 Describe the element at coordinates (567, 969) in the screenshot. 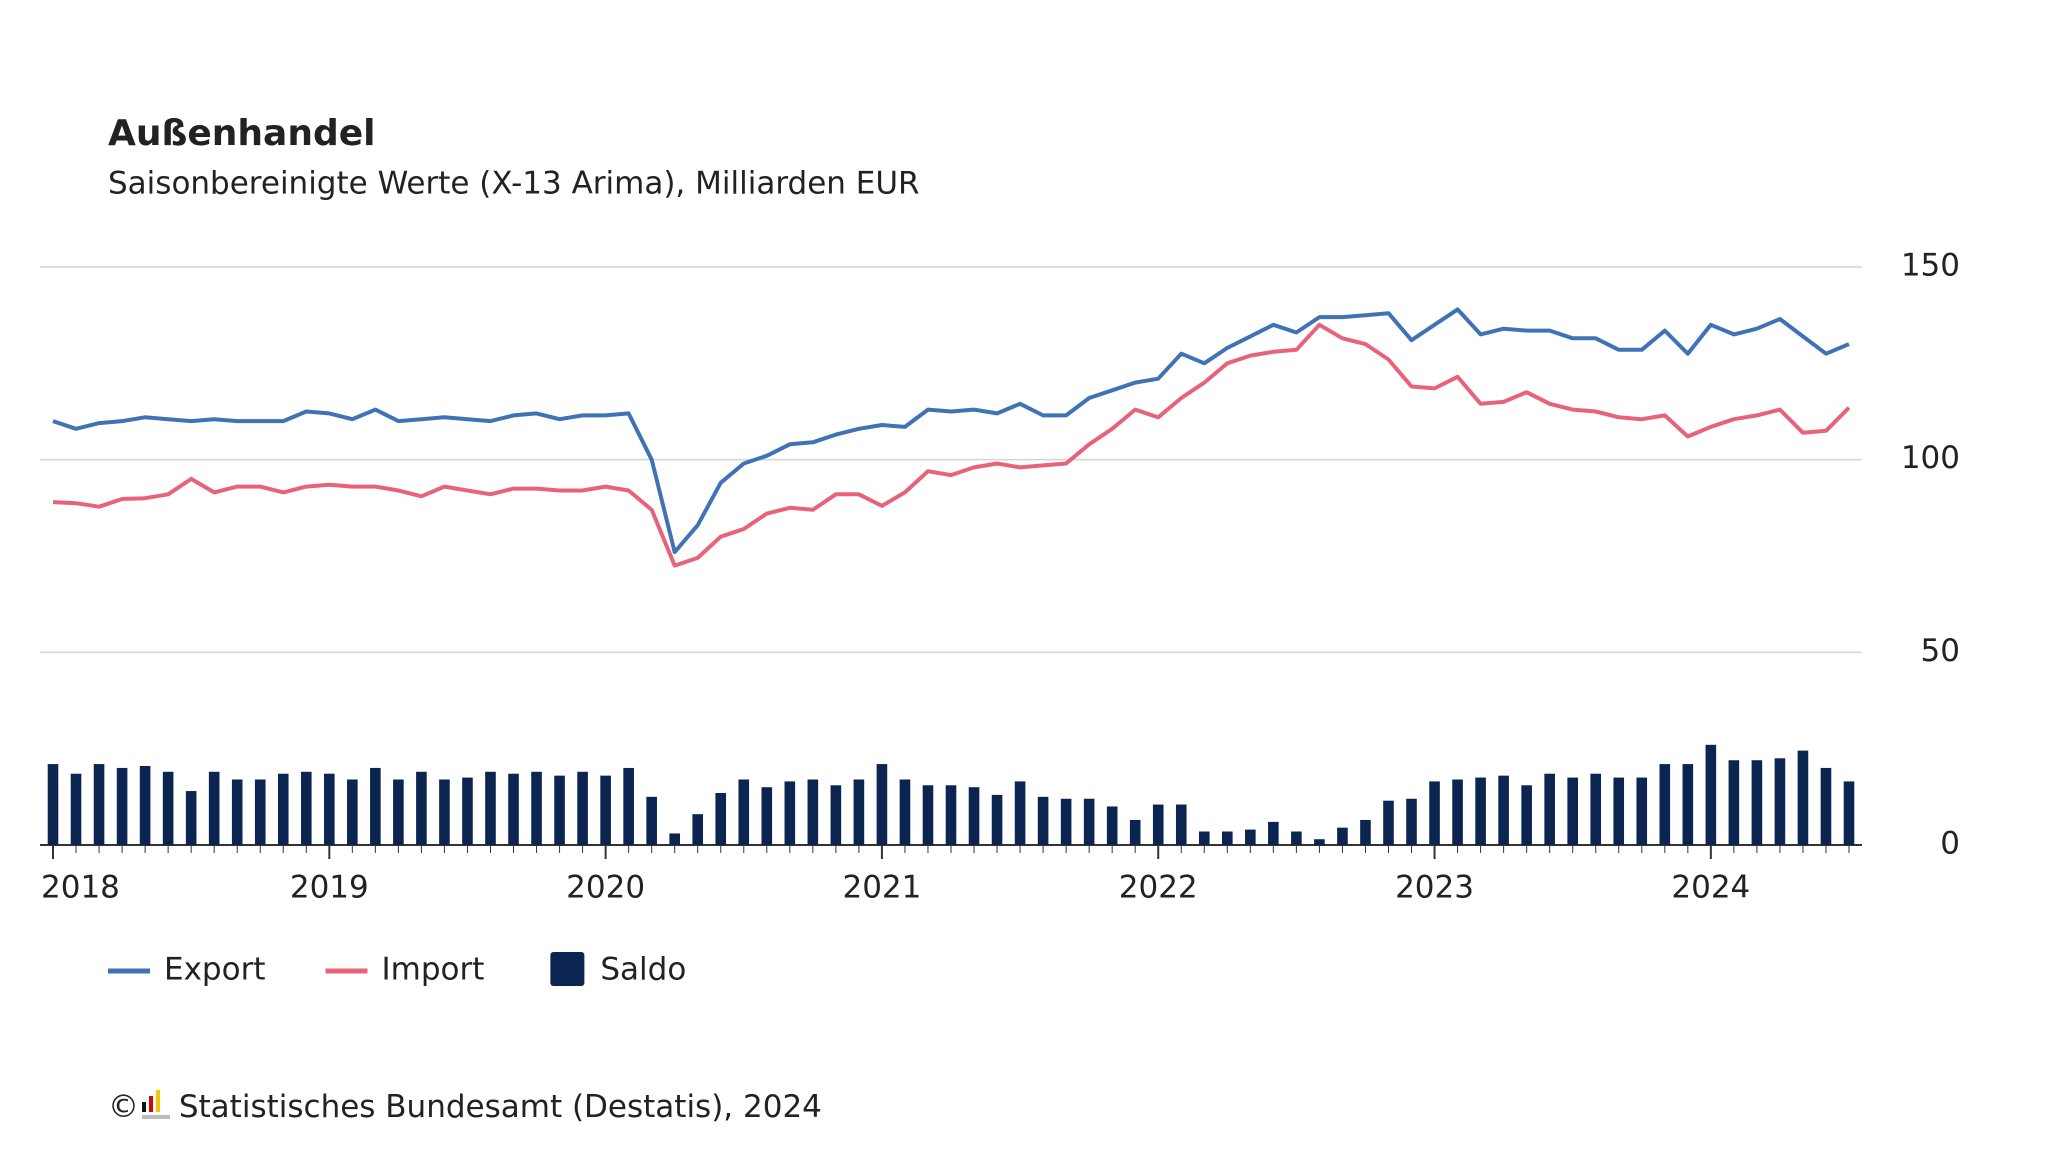

I see `legend-swatch` at that location.